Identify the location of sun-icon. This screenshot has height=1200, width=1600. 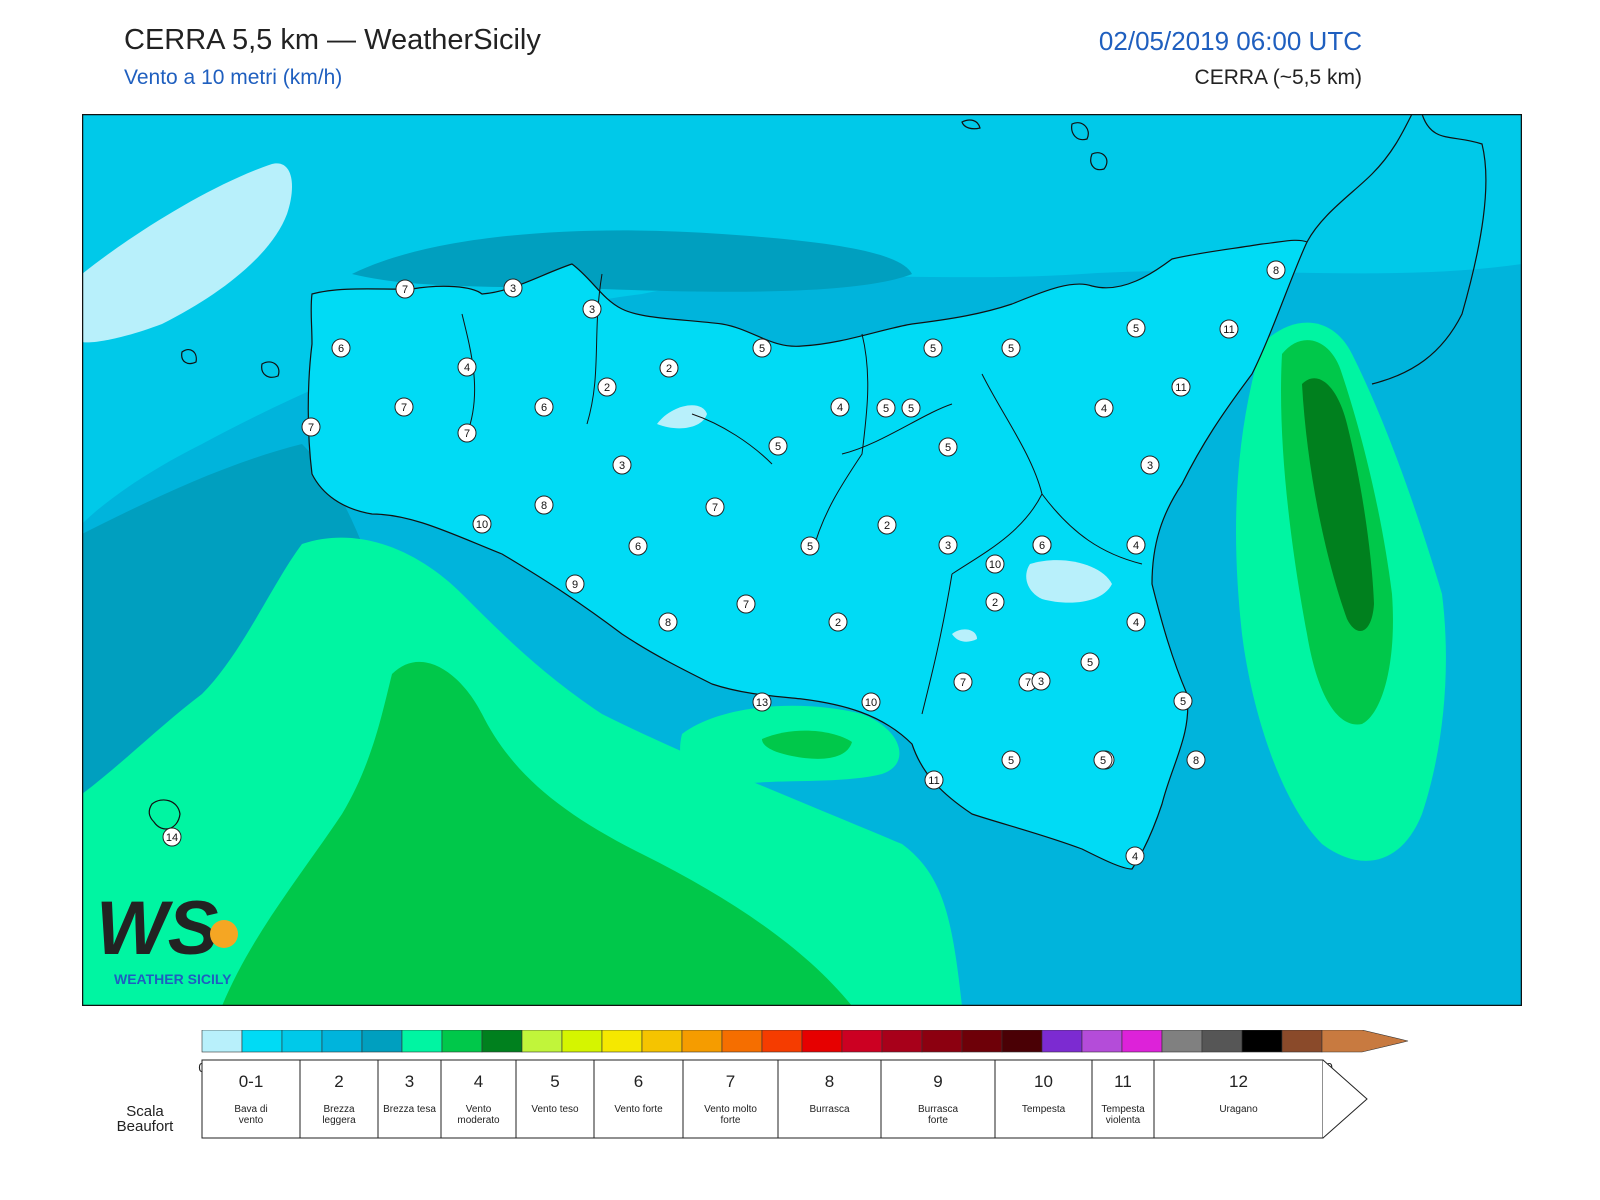
(224, 934).